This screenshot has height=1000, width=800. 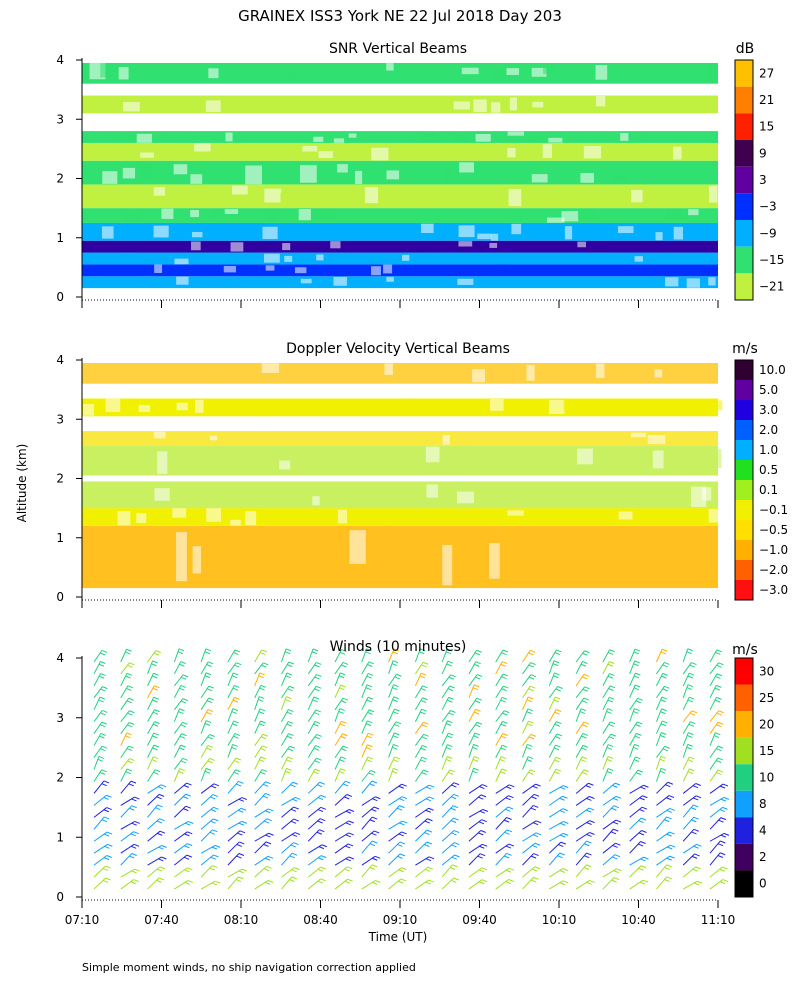 I want to click on x-tick-label: 08:40, so click(x=320, y=920).